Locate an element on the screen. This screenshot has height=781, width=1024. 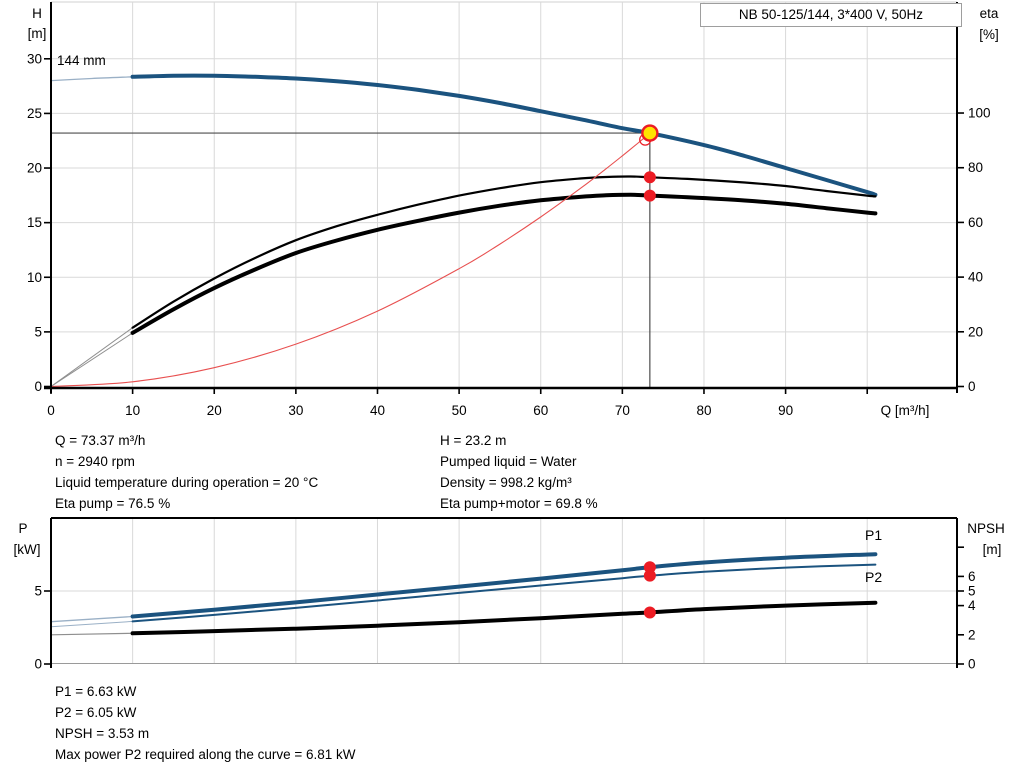
eta-pump-motor-duty-point is located at coordinates (649, 195).